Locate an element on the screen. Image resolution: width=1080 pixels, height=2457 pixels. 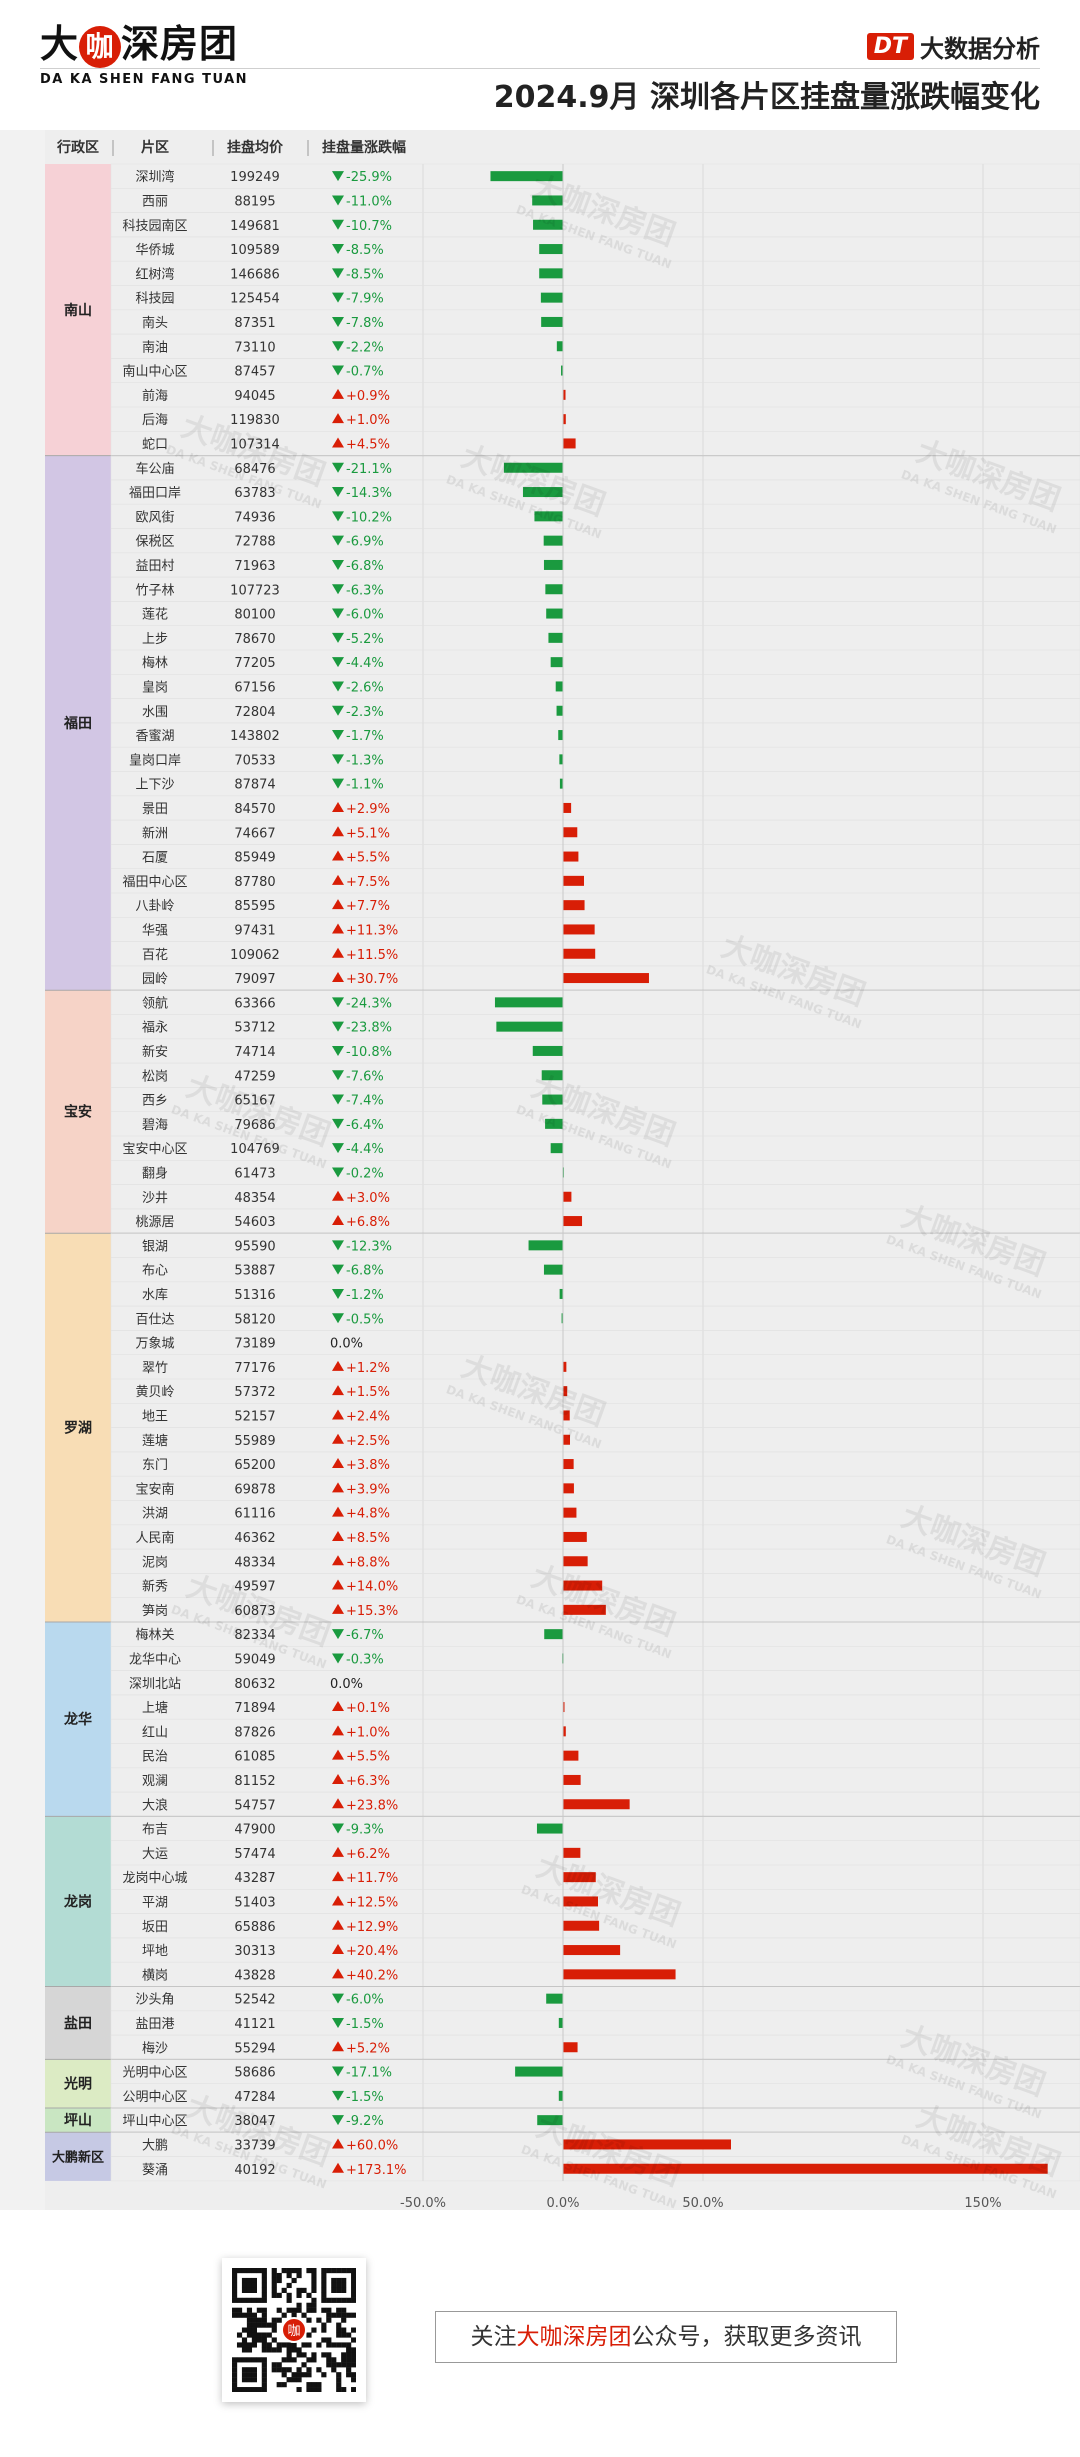
area-name: 碧海 is located at coordinates (155, 1125).